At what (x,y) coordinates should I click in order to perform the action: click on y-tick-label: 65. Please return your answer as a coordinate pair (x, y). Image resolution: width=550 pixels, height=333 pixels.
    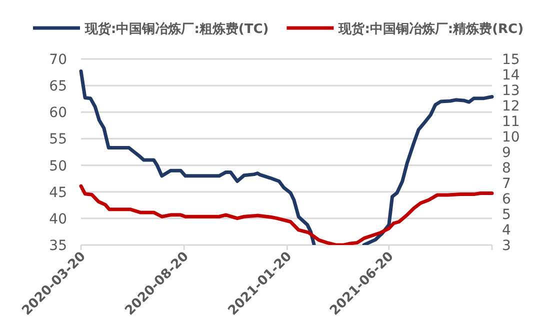
    Looking at the image, I should click on (58, 86).